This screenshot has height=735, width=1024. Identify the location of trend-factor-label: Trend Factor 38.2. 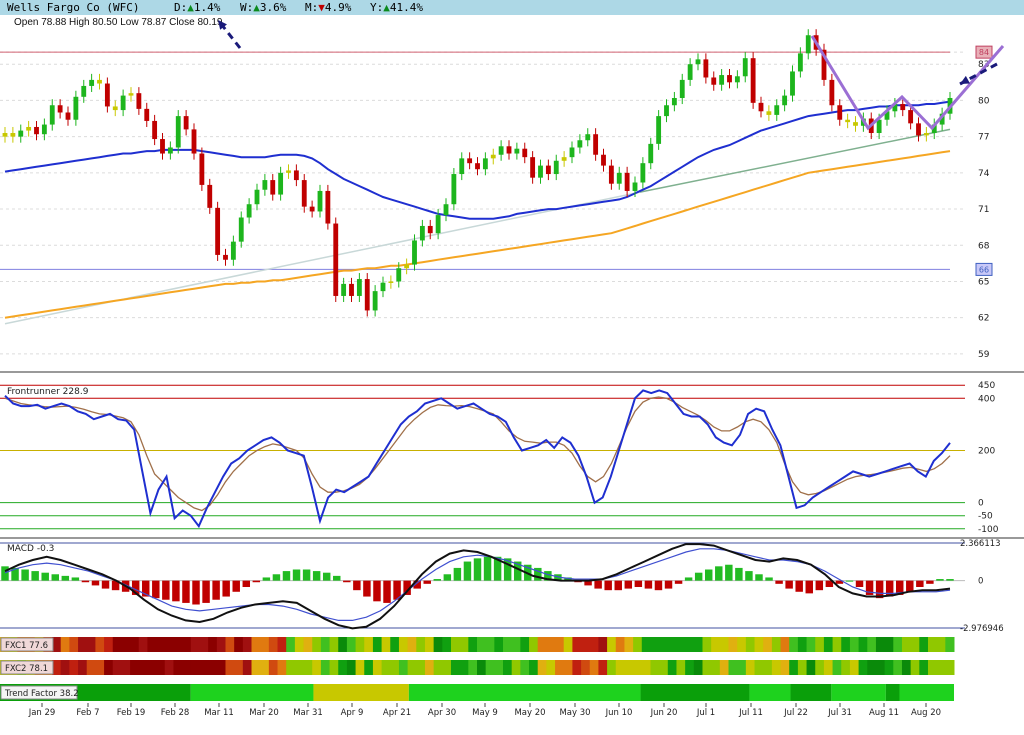
(41, 694).